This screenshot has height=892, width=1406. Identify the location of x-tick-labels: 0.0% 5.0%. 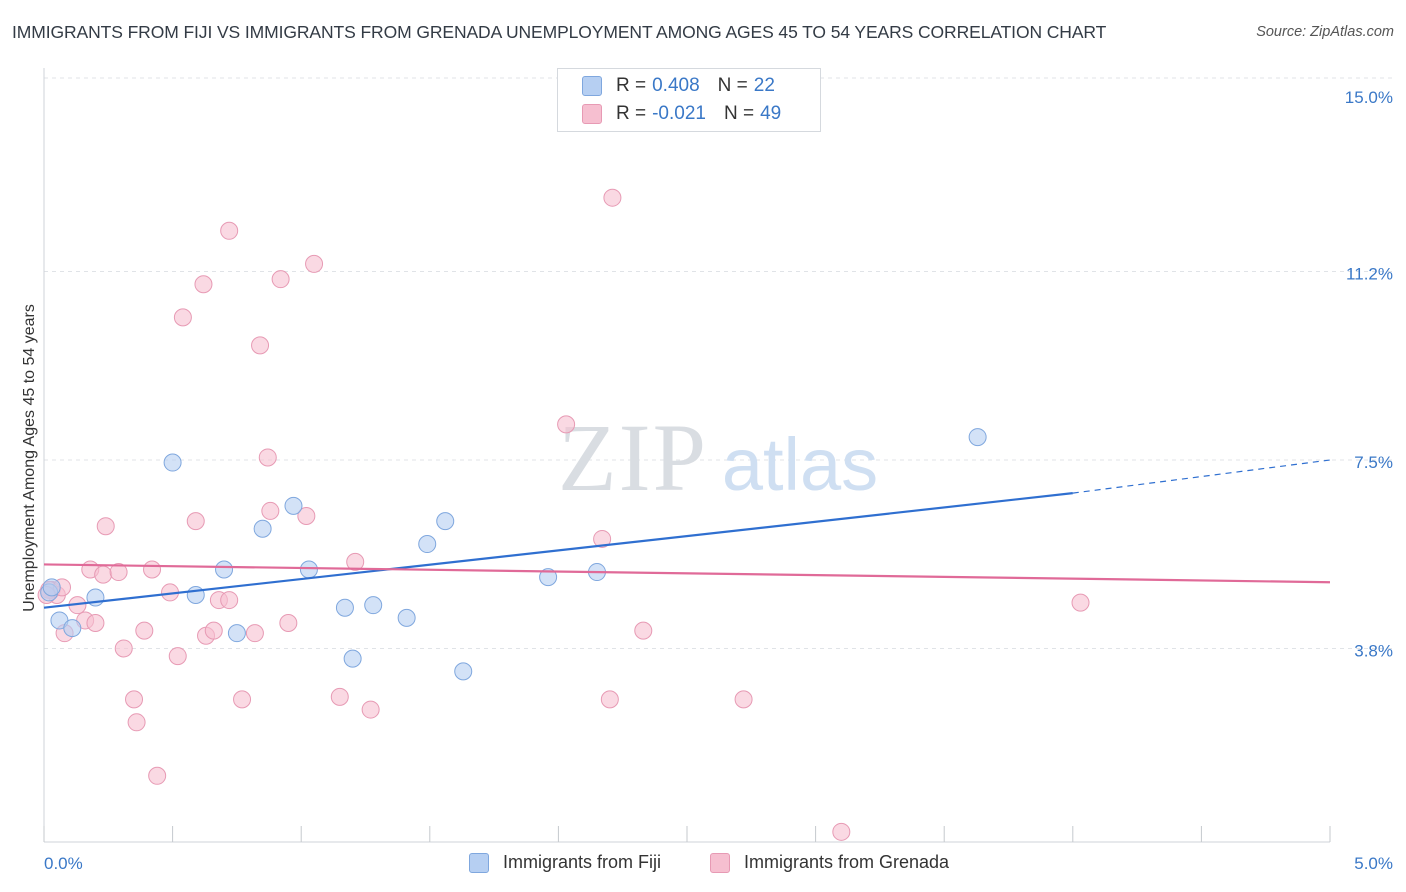
(718, 863).